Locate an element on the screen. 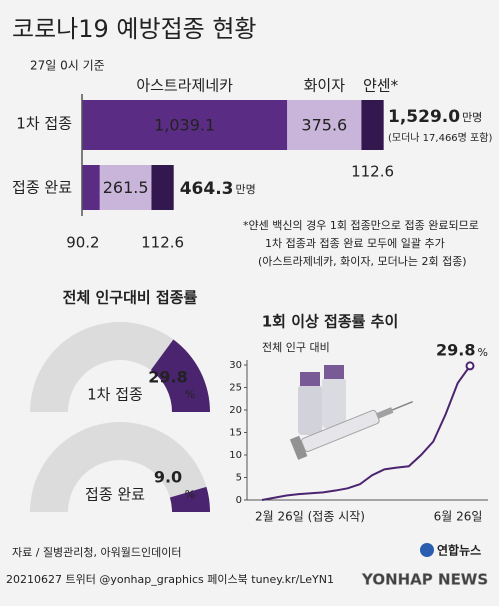  y-tick-label: 20 is located at coordinates (235, 410).